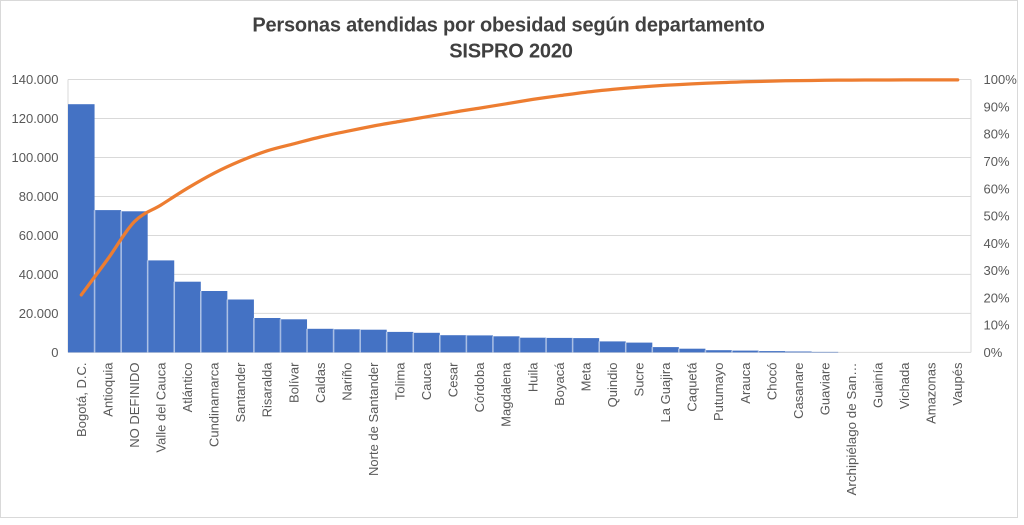  What do you see at coordinates (35, 157) in the screenshot?
I see `svg-text: 100.000` at bounding box center [35, 157].